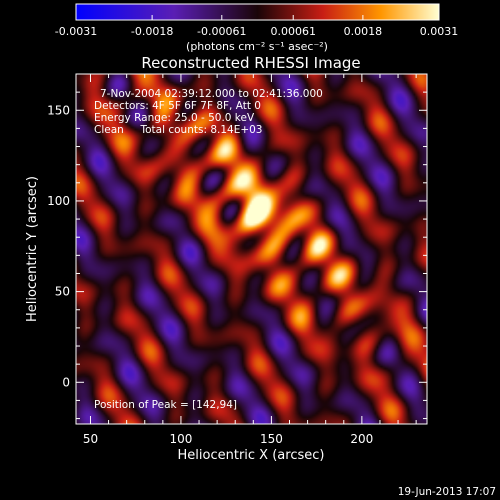  What do you see at coordinates (62, 292) in the screenshot?
I see `y-tick-label: 50` at bounding box center [62, 292].